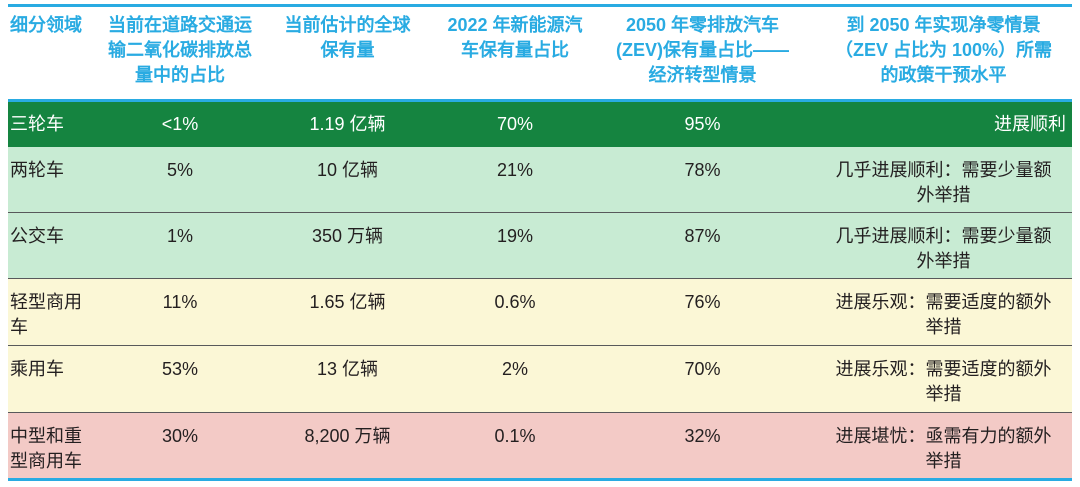 The height and width of the screenshot is (487, 1080). I want to click on table-row-three-wheelers: 三轮车 <1% 1.19 亿辆 70% 95% 进展顺利, so click(540, 124).